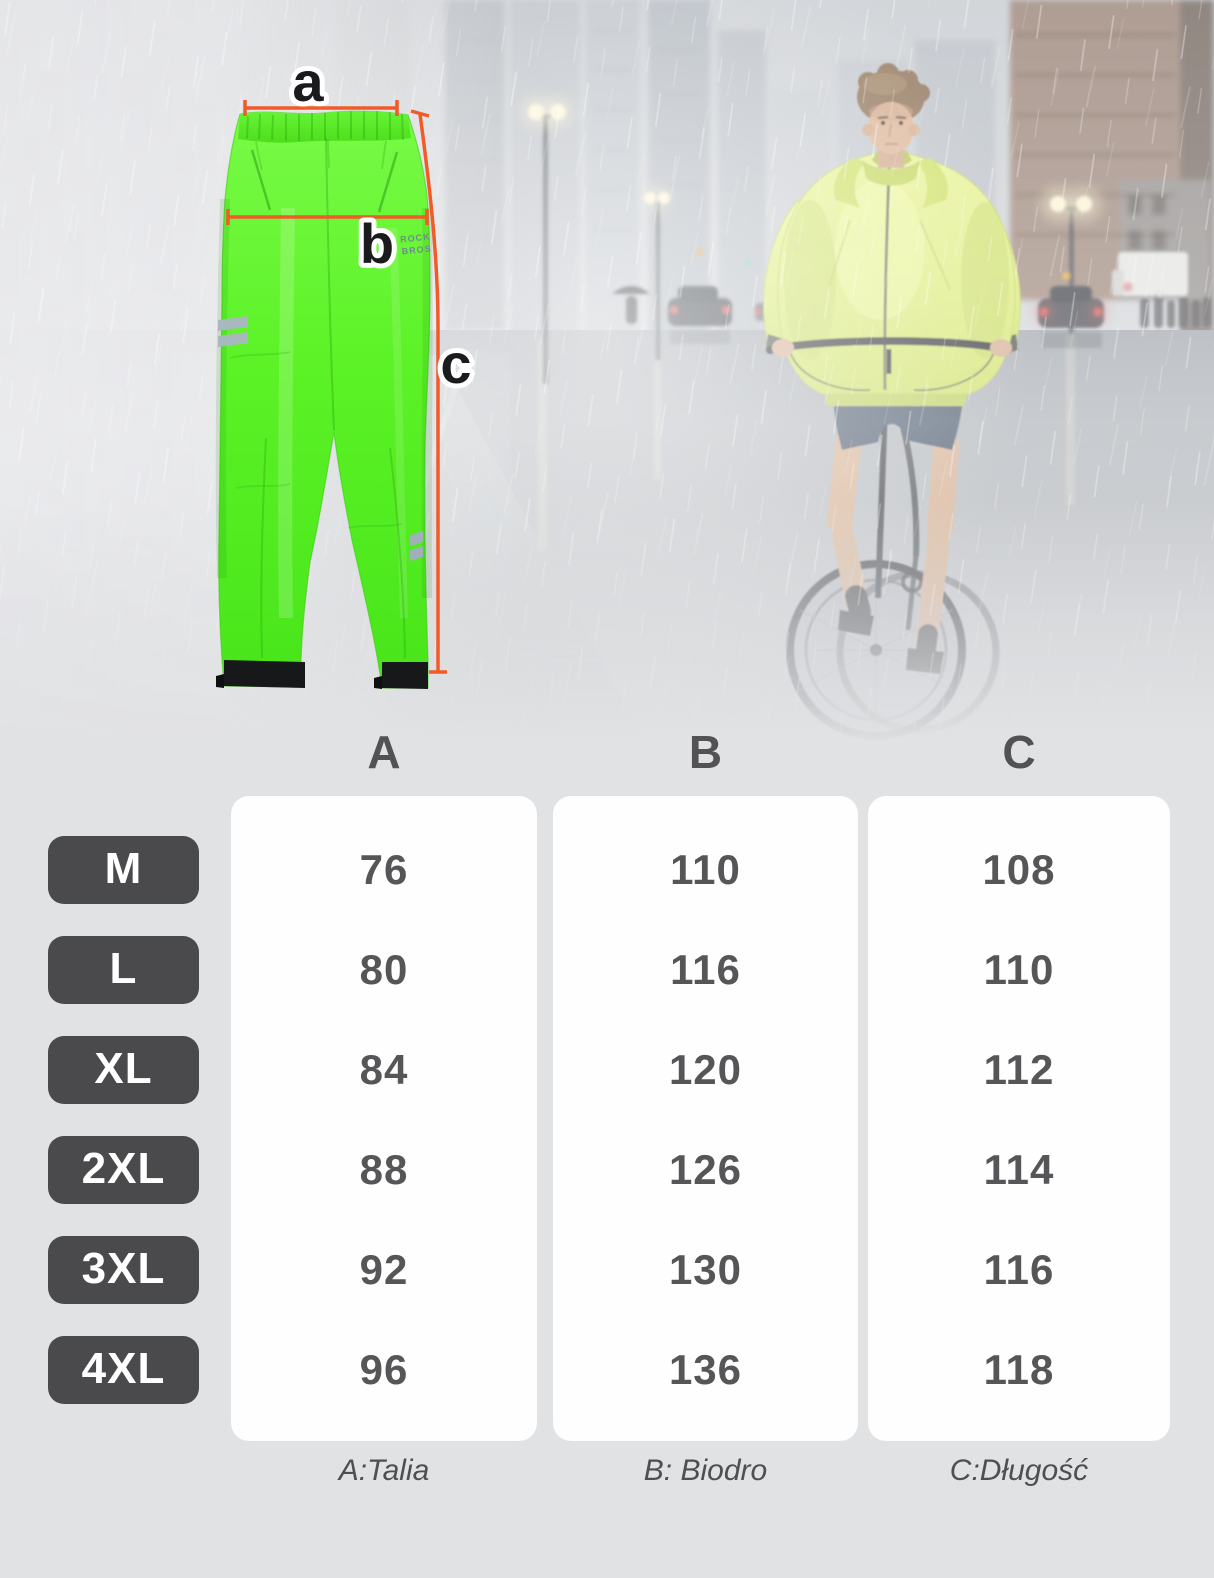  What do you see at coordinates (384, 1118) in the screenshot?
I see `column-panel-a` at bounding box center [384, 1118].